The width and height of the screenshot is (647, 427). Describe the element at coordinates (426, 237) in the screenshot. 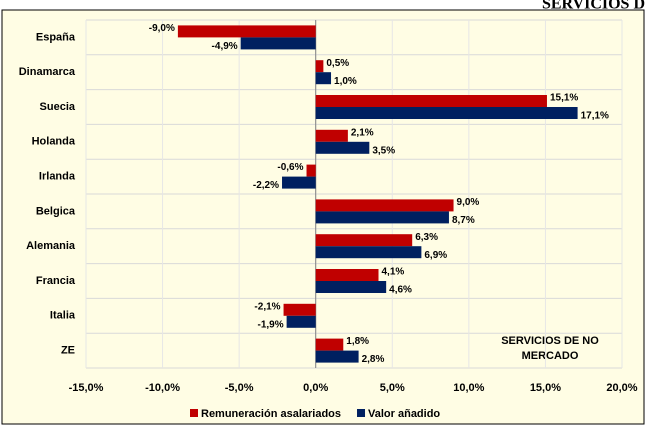

I see `data-label: 6,3%` at that location.